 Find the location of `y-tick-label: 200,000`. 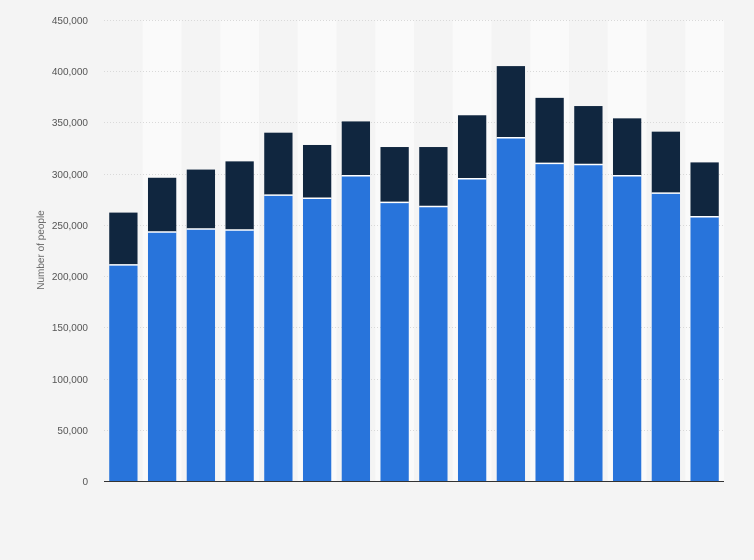

y-tick-label: 200,000 is located at coordinates (70, 277).